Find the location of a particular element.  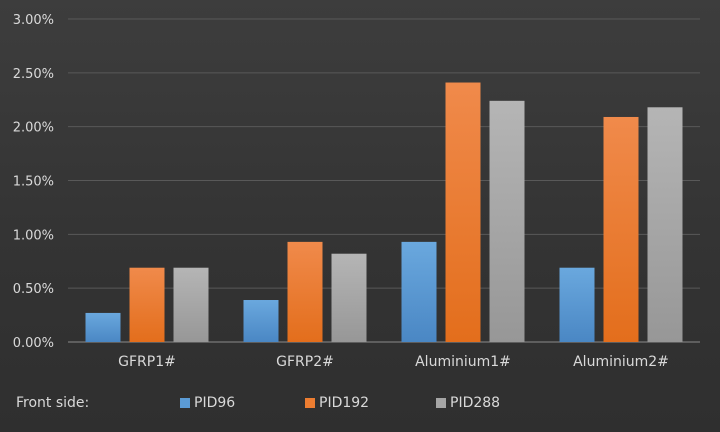

y-tick-label: 2.50% is located at coordinates (33, 74).